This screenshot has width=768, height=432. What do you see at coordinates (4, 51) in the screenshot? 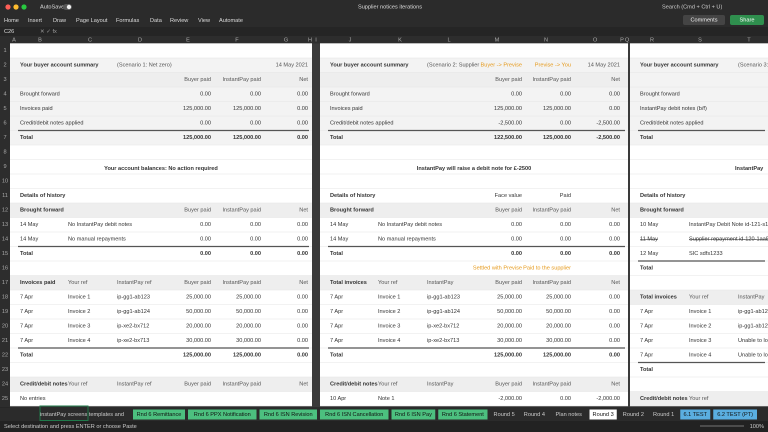
I see `row-number: 1` at bounding box center [4, 51].